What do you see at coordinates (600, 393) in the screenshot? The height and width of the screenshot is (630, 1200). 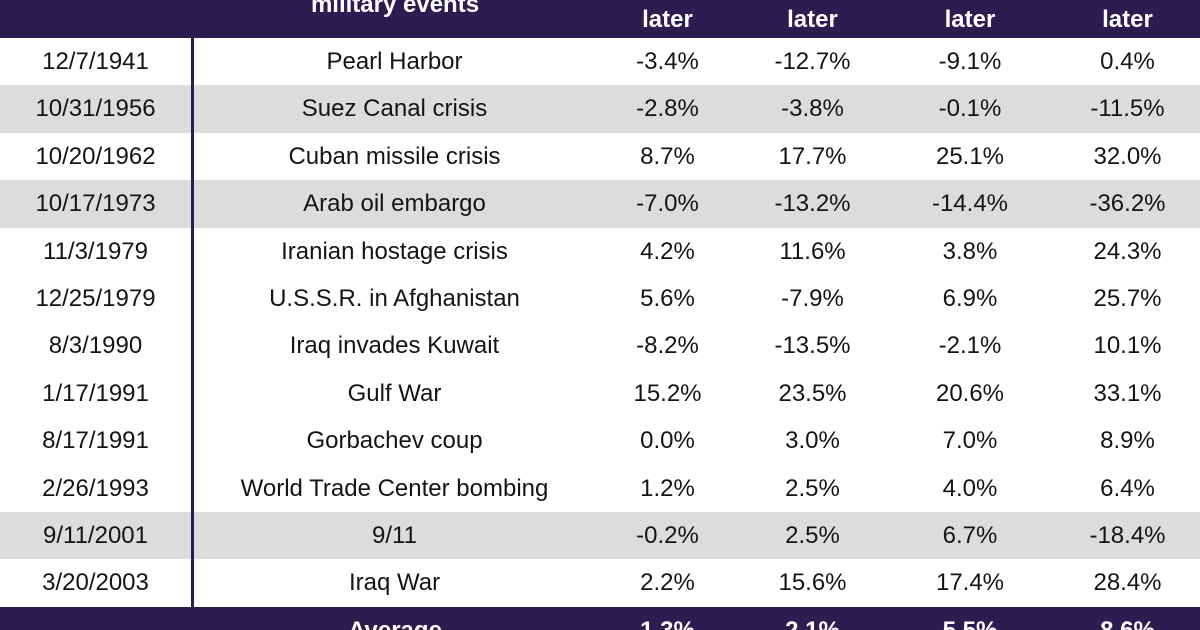 I see `table-row: 1/17/1991 Gulf War 15.2% 23.5% 20.6% 33.1%` at bounding box center [600, 393].